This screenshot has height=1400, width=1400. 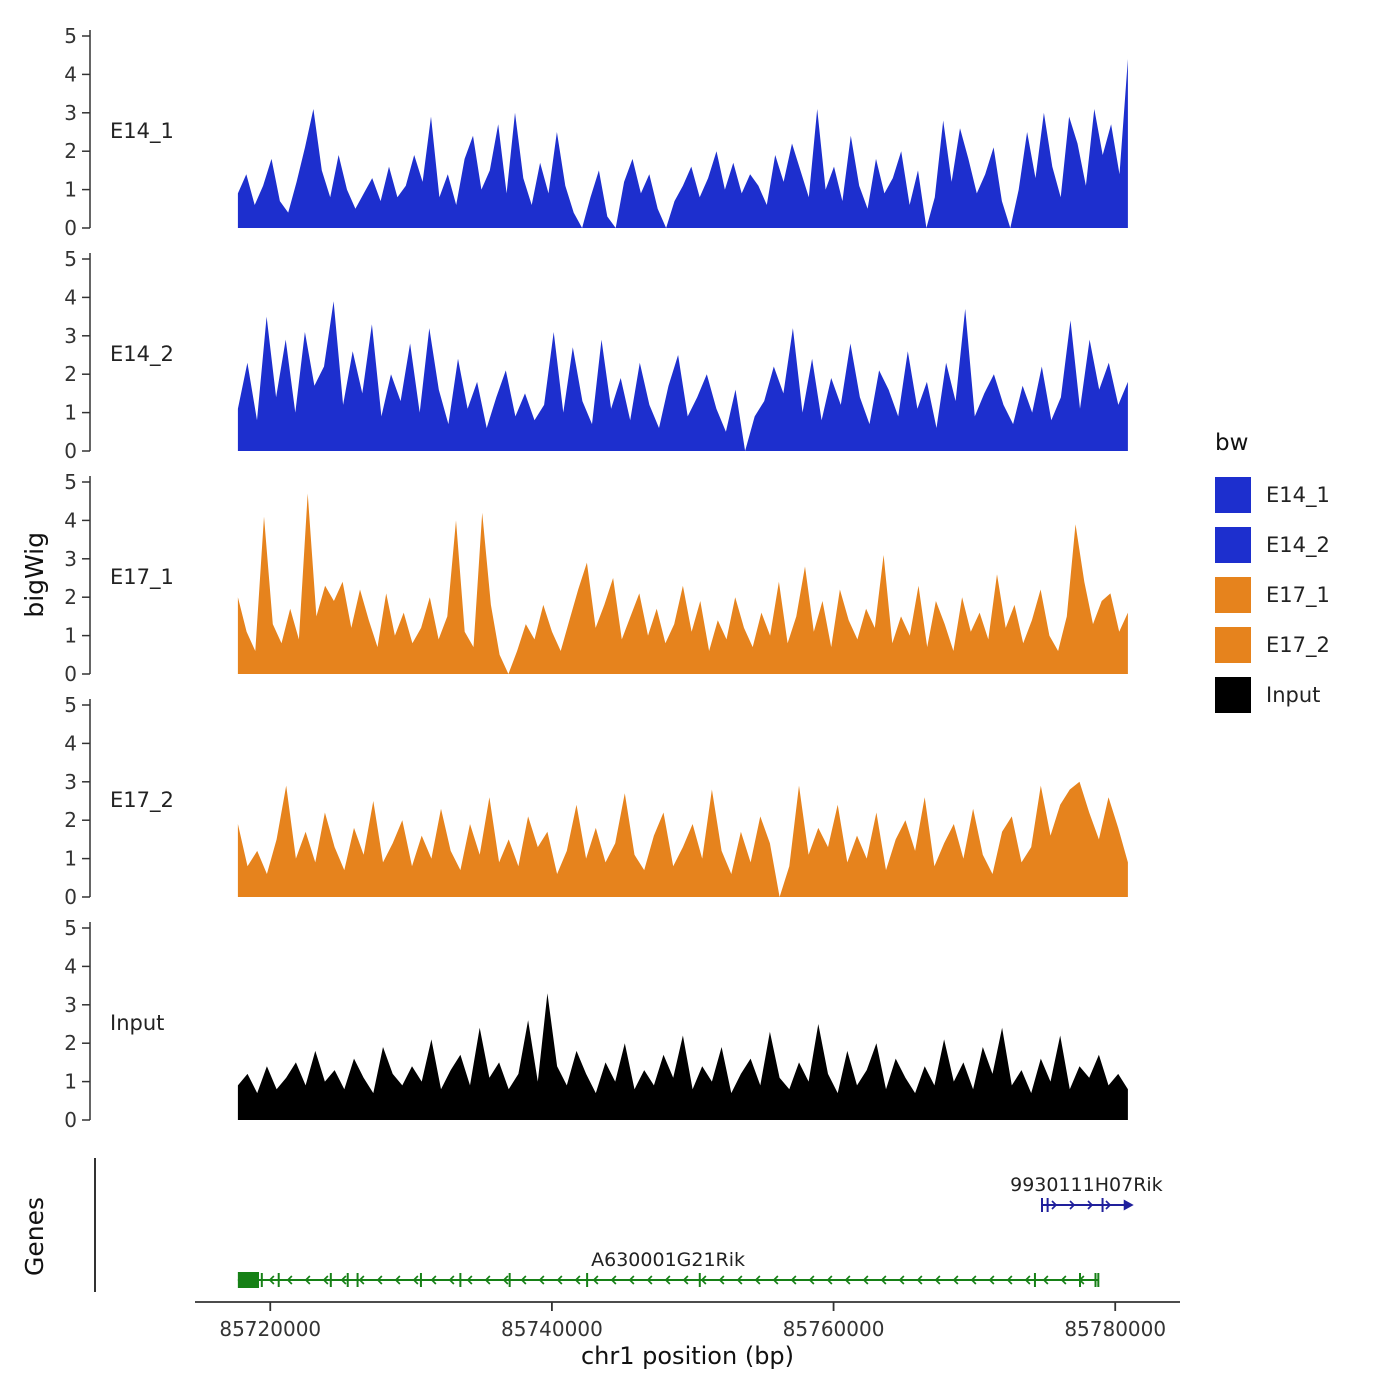 I want to click on coverage-panel-E14_2: E14_2 0 1 2 3 4 5, so click(x=617, y=355).